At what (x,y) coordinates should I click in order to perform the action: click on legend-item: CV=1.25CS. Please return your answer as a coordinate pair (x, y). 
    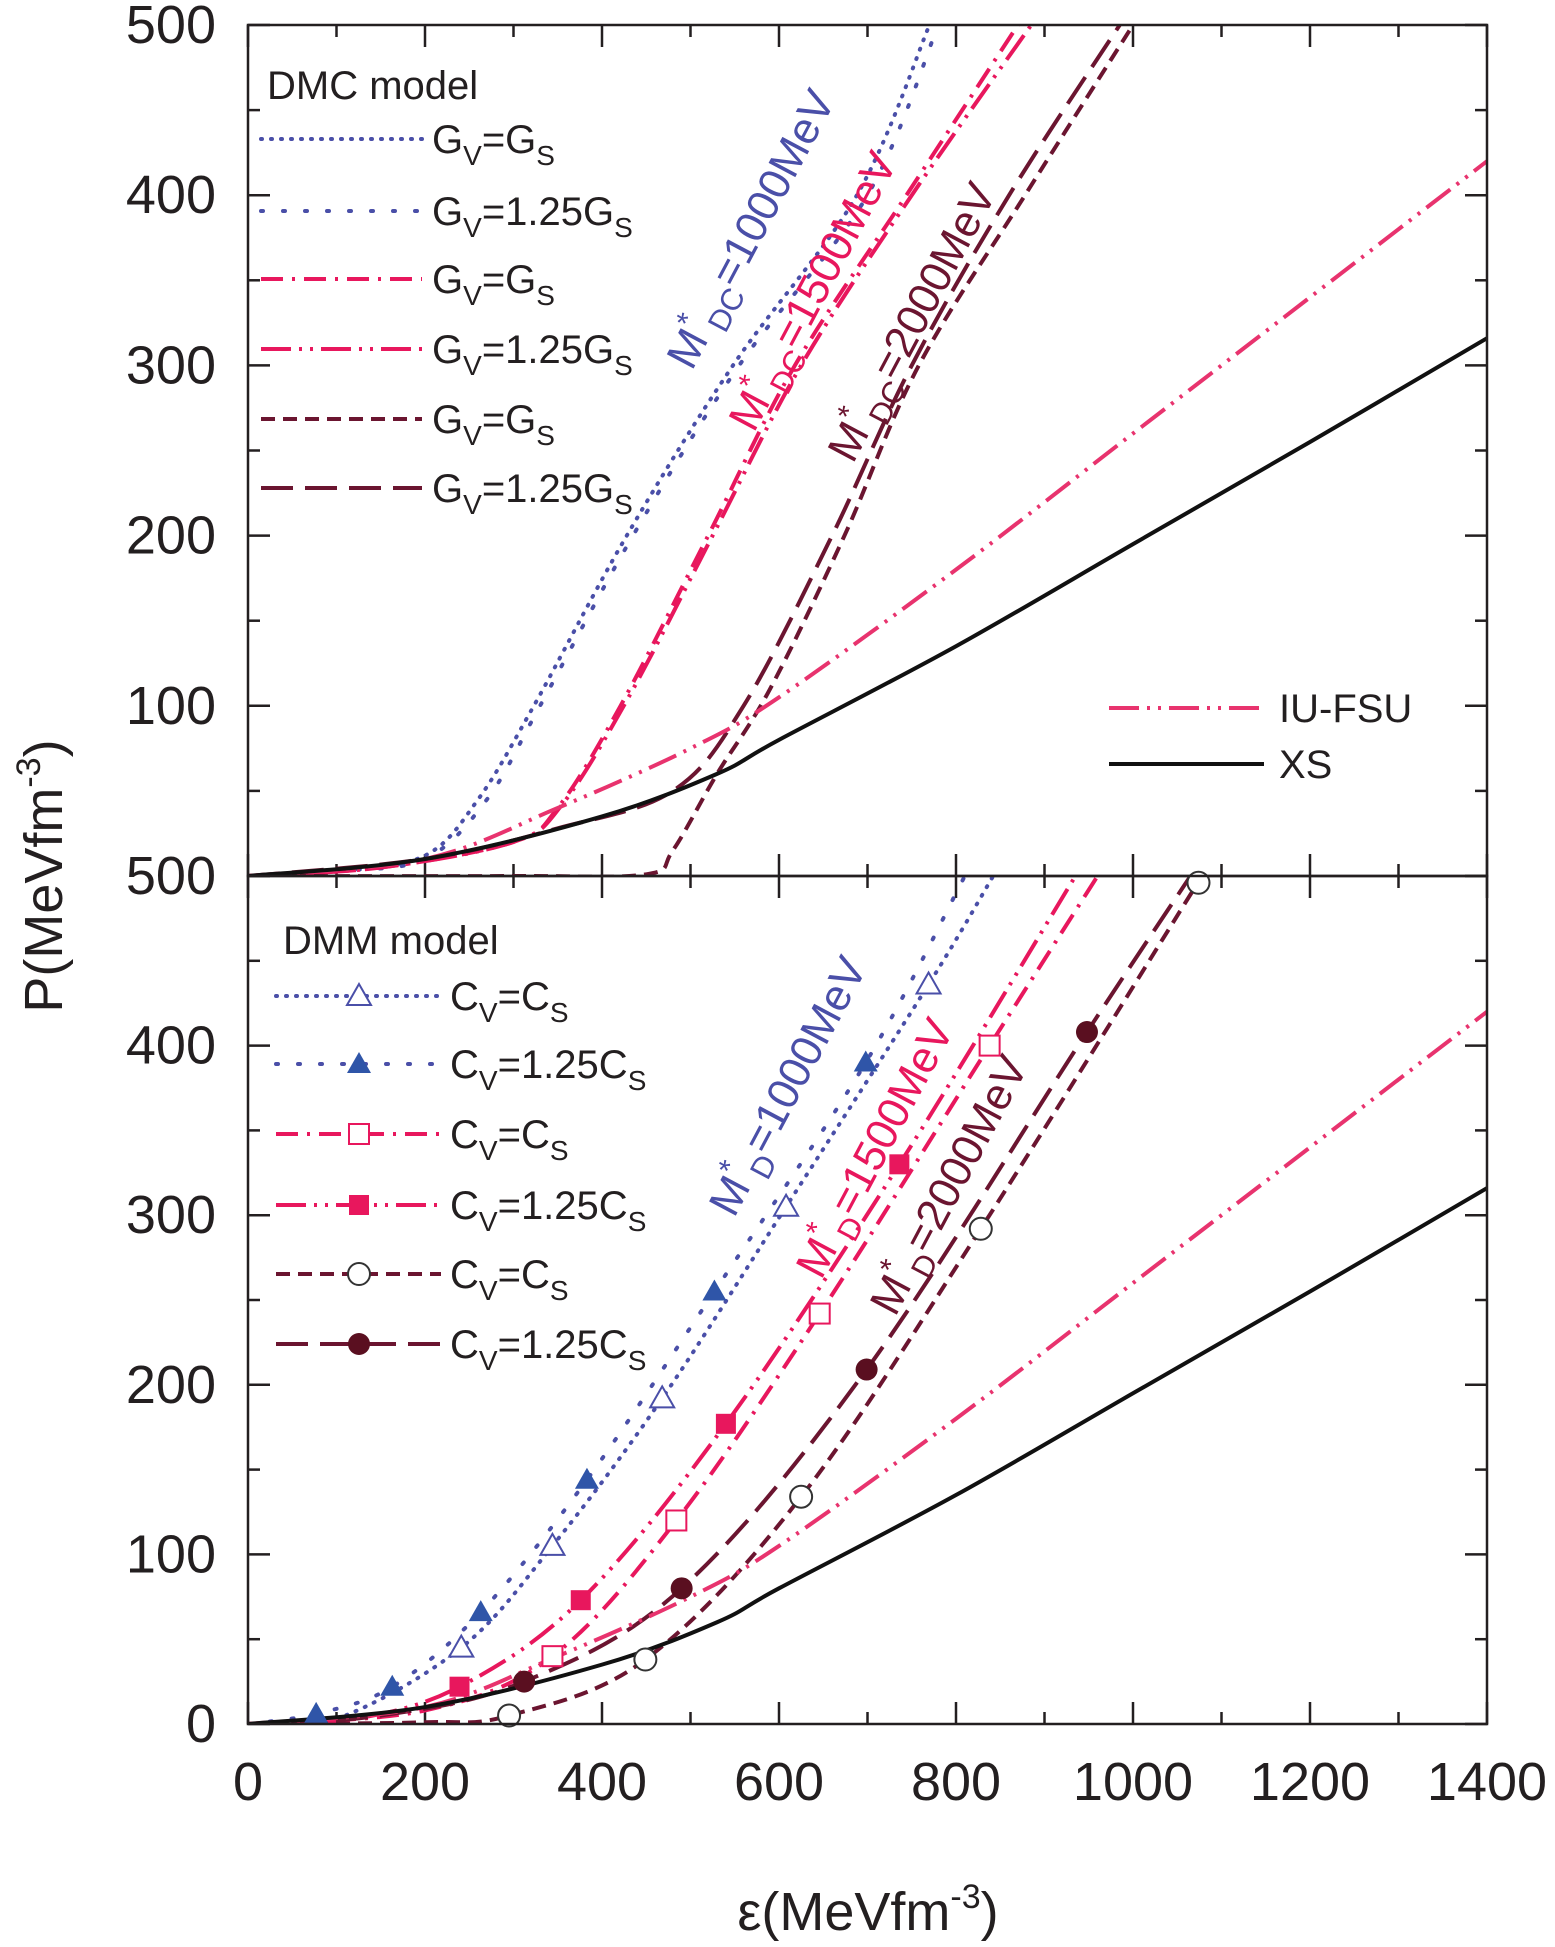
    Looking at the image, I should click on (461, 1349).